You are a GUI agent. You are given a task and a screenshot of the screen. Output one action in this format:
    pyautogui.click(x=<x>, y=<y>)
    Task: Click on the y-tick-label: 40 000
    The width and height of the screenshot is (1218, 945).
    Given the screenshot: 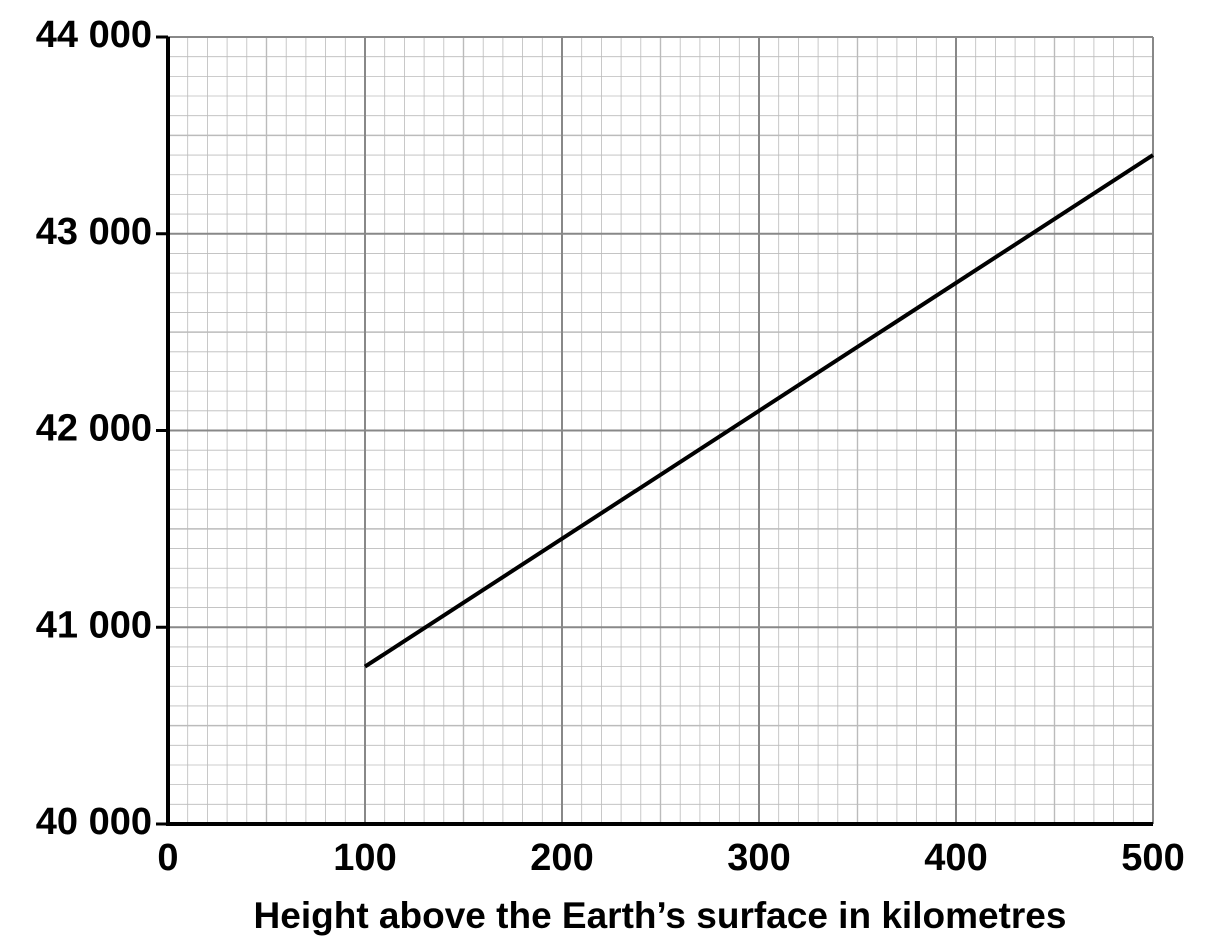 What is the action you would take?
    pyautogui.click(x=94, y=822)
    